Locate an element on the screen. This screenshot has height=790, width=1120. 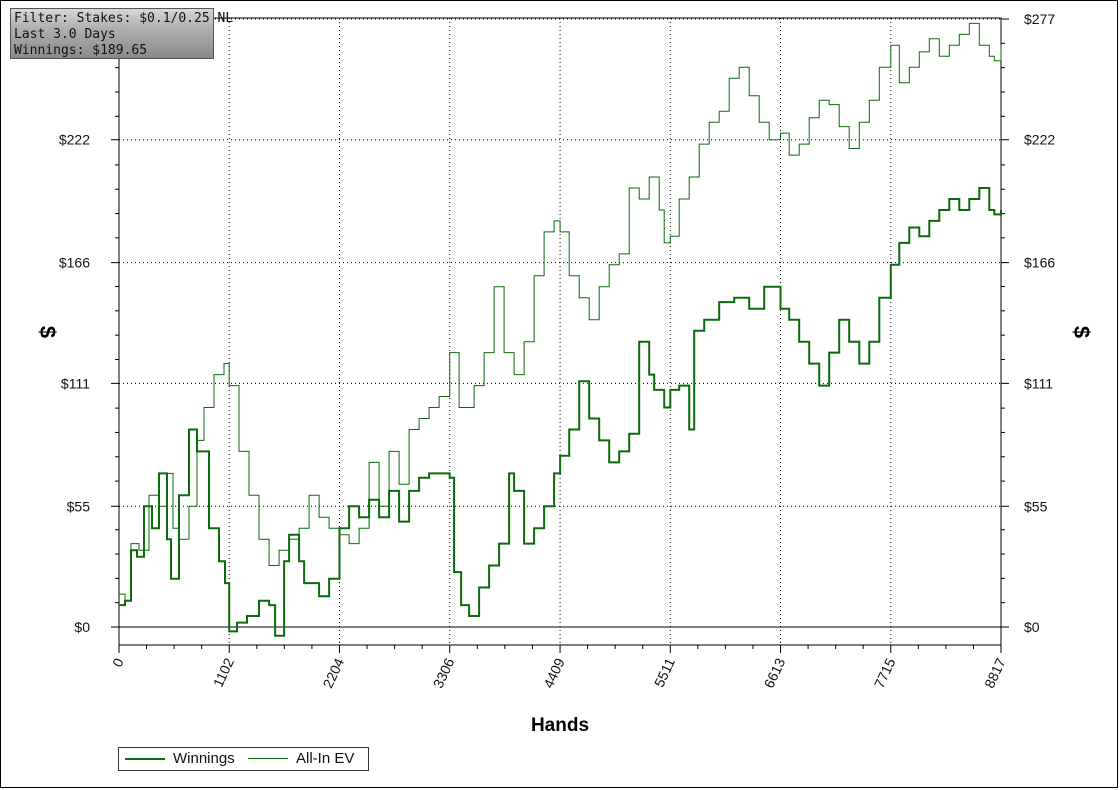
legend-label-allin-ev: All-In EV is located at coordinates (325, 758).